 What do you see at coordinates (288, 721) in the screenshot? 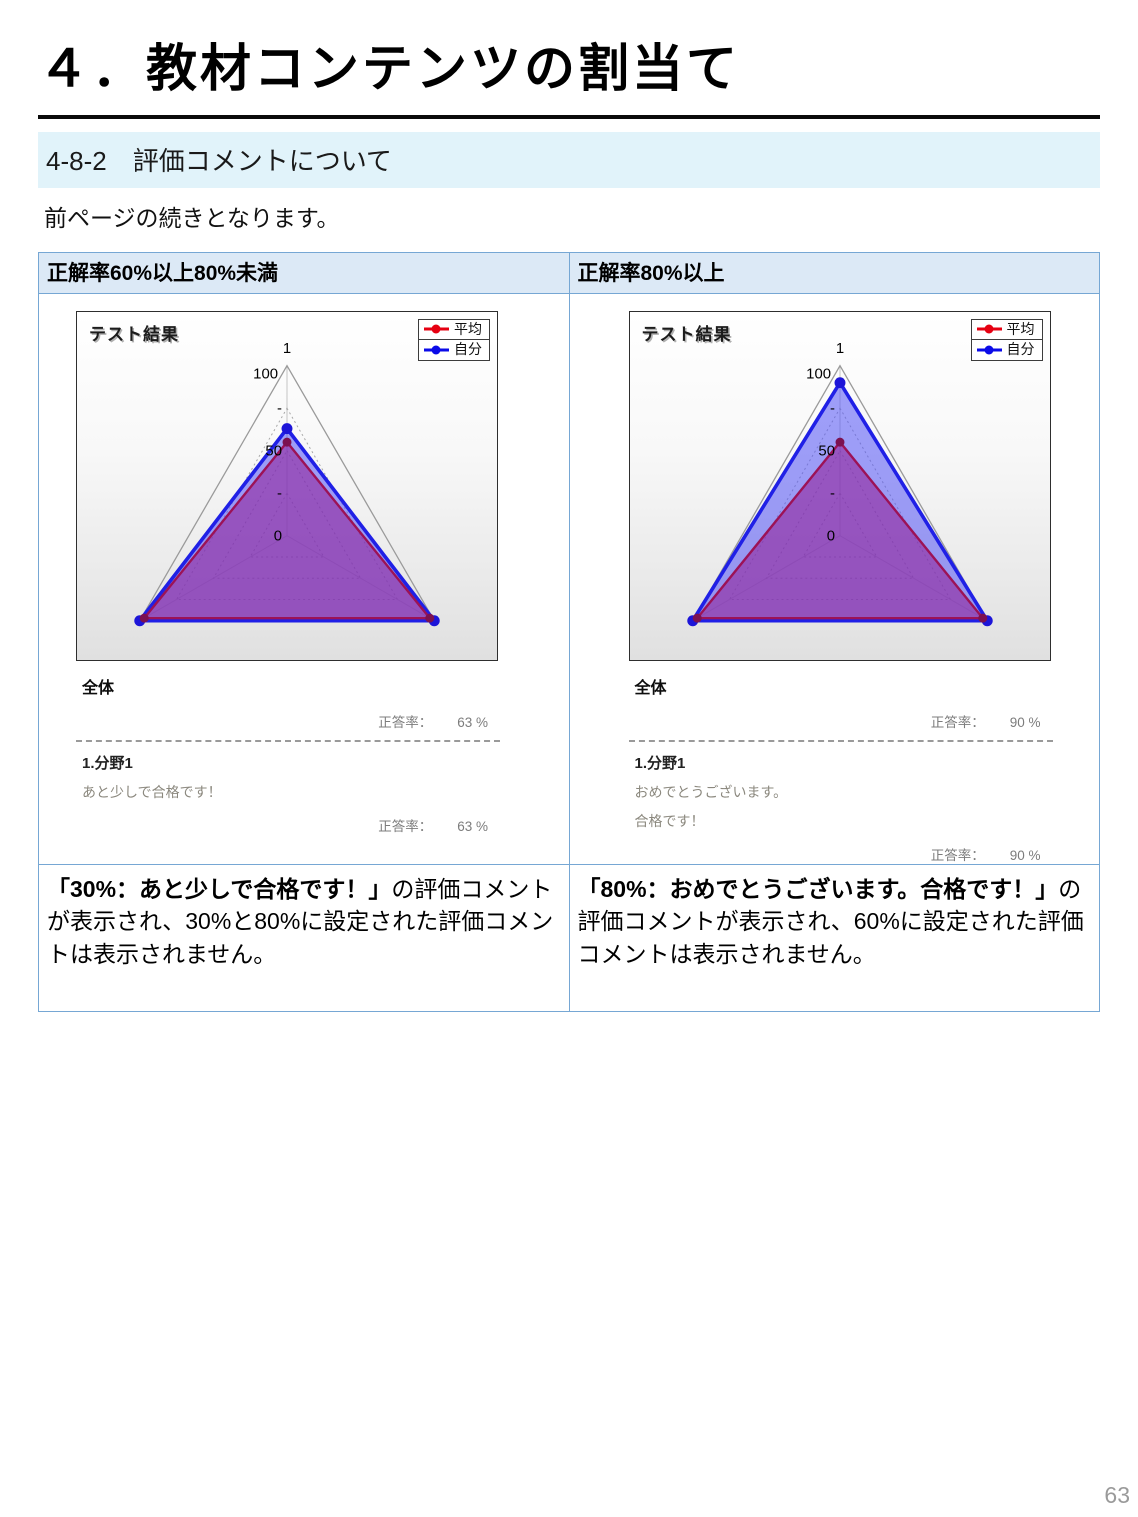
I see `overall-rate-row: 正答率： 63 %` at bounding box center [288, 721].